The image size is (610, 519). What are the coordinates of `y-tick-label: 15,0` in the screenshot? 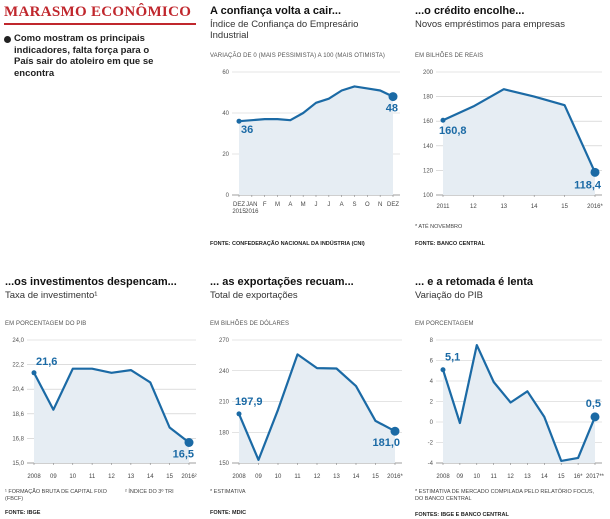 It's located at (18, 464).